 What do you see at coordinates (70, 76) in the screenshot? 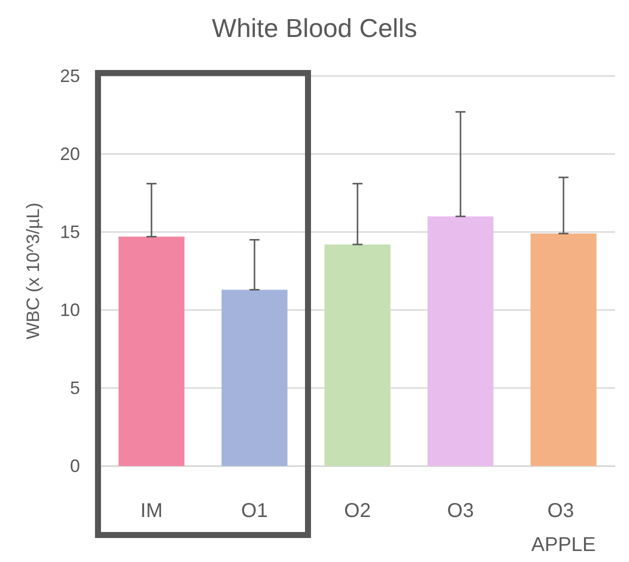
I see `y-tick-label: 25` at bounding box center [70, 76].